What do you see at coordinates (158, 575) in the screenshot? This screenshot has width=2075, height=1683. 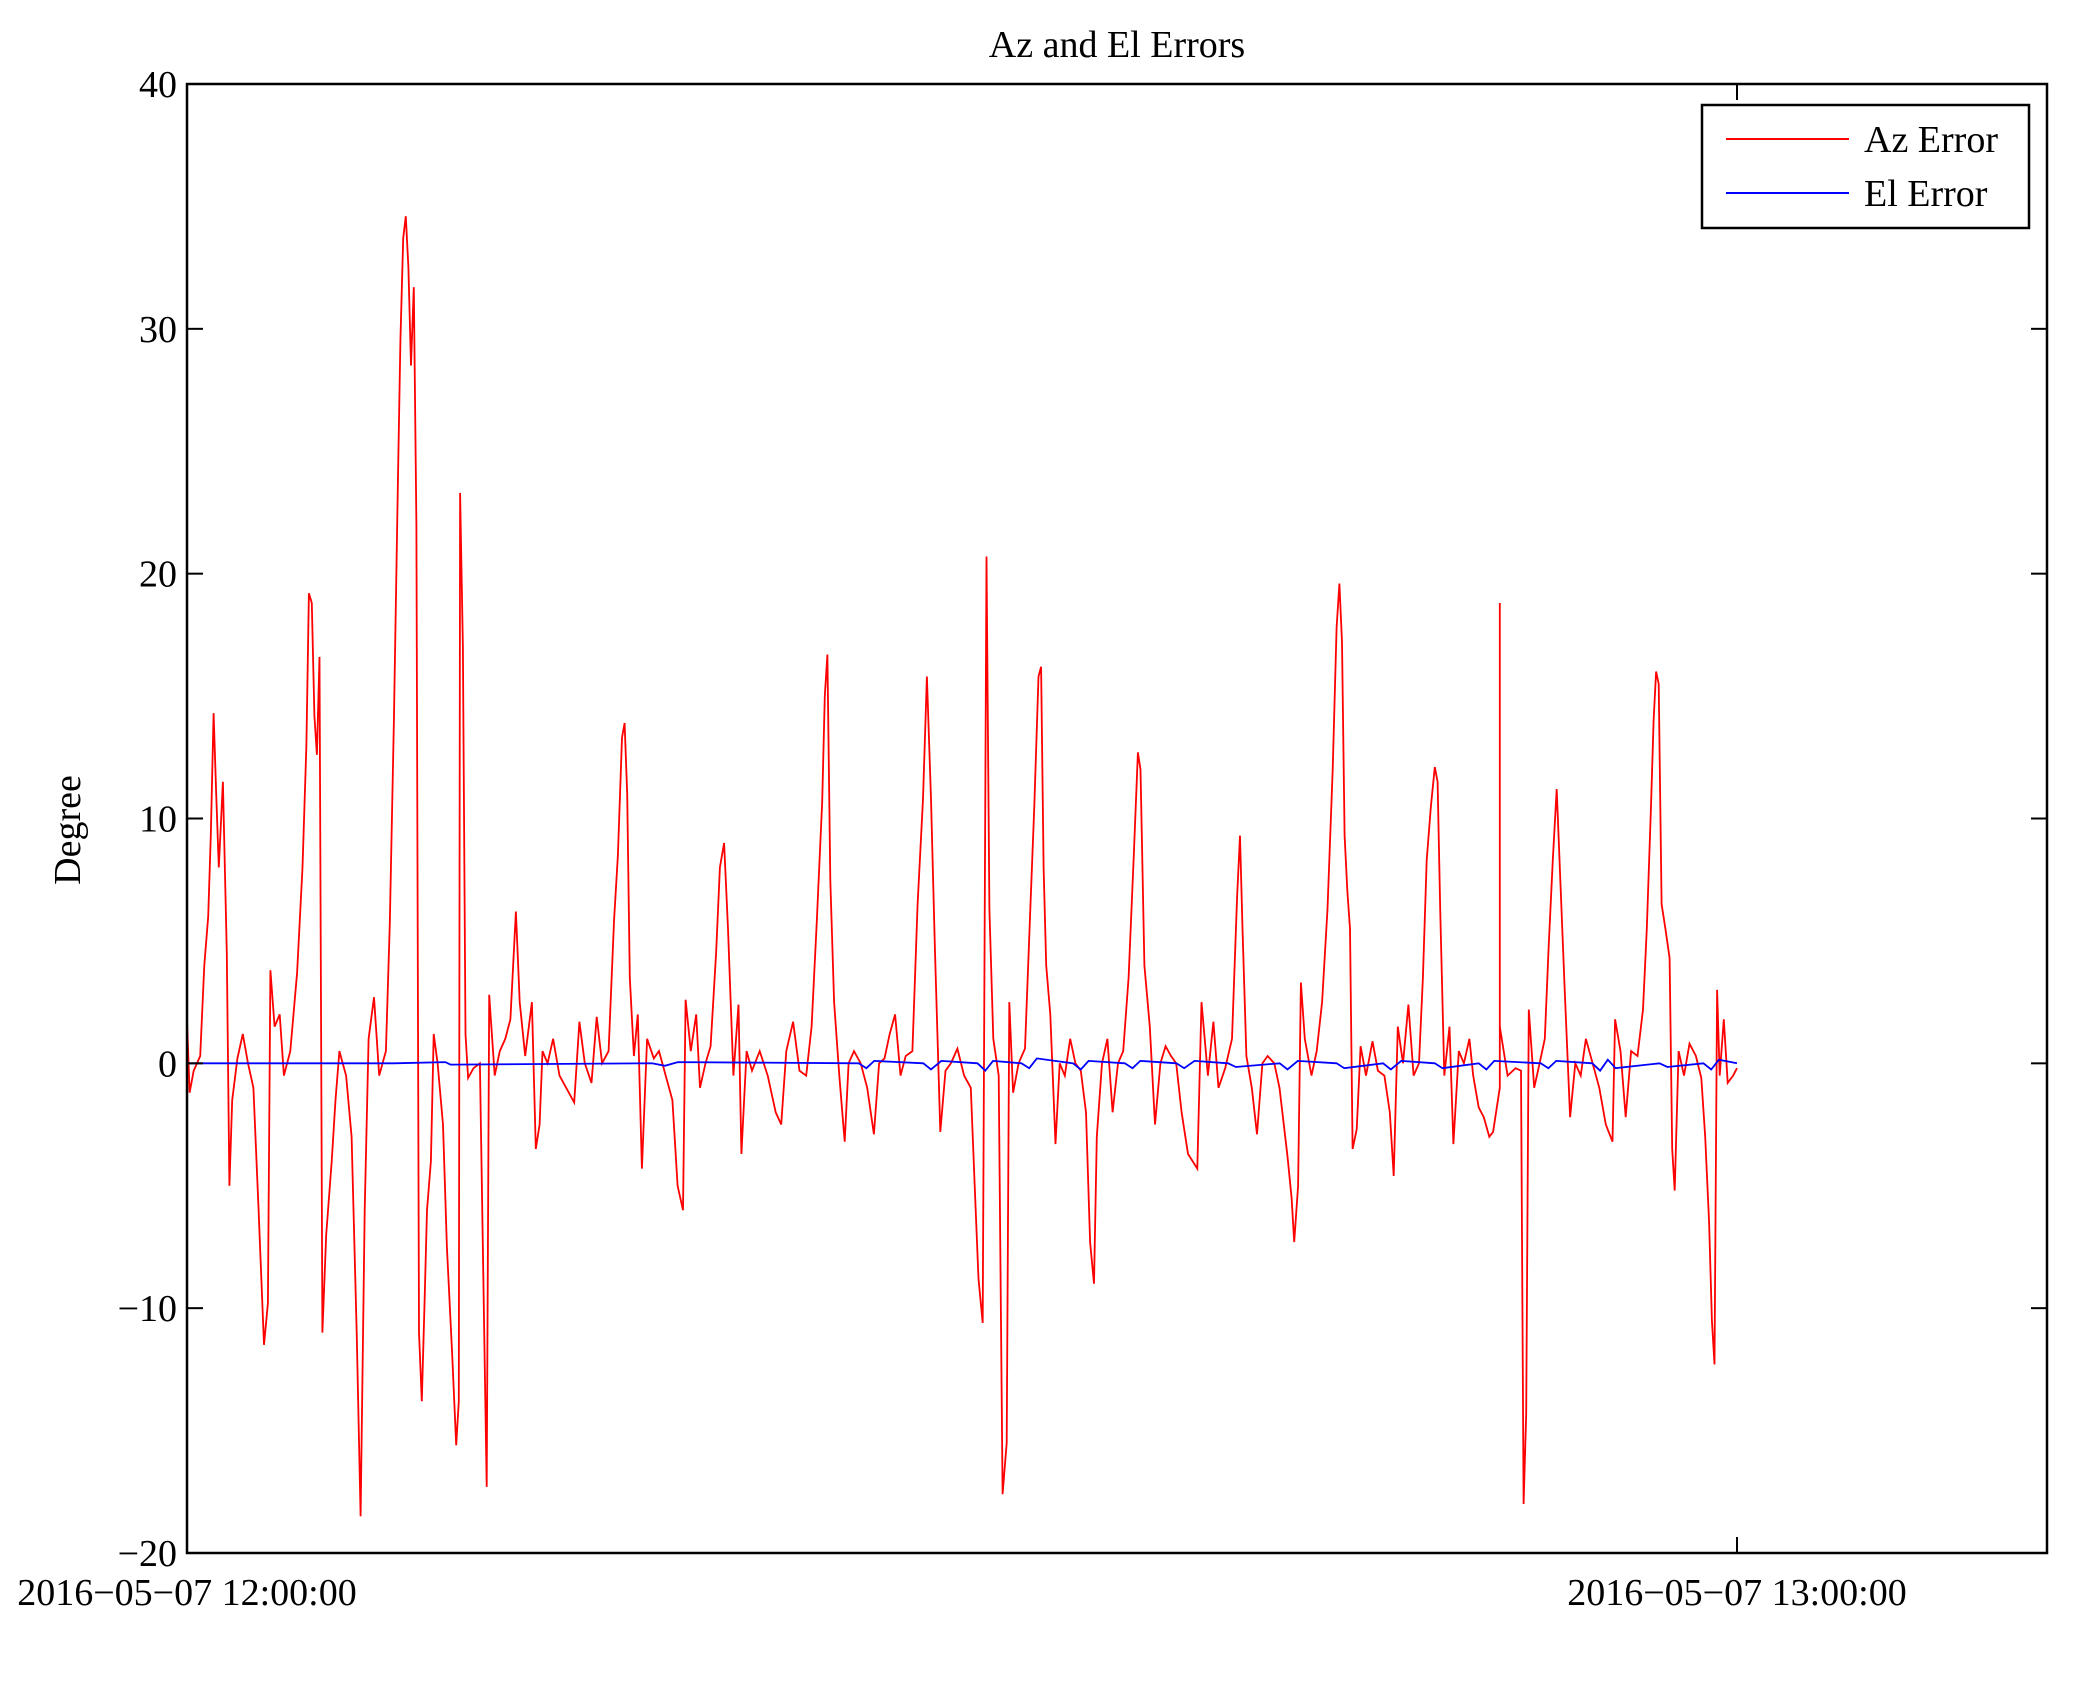 I see `y-tick-label: 20` at bounding box center [158, 575].